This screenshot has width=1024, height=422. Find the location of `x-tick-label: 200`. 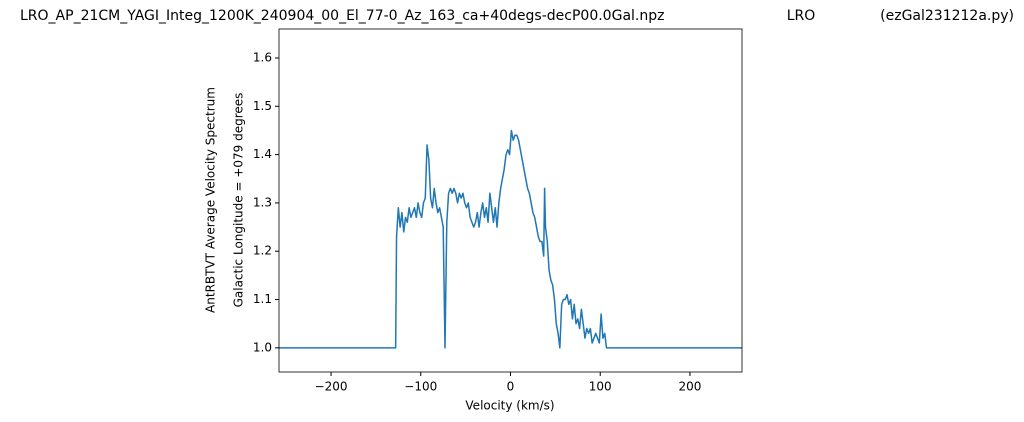

x-tick-label: 200 is located at coordinates (690, 387).